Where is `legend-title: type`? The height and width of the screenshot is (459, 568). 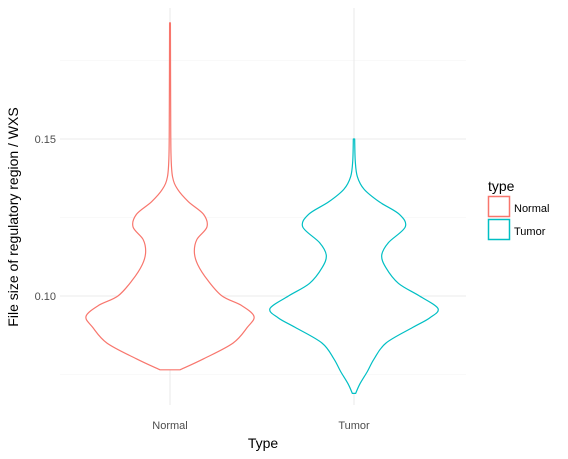 legend-title: type is located at coordinates (501, 186).